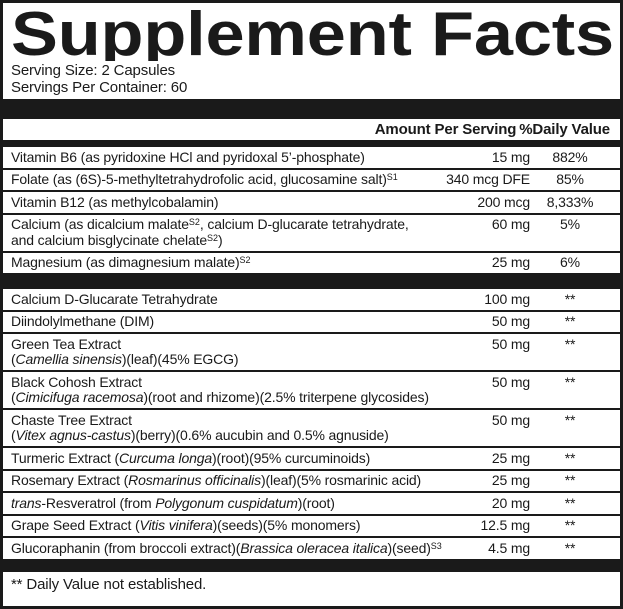  What do you see at coordinates (82, 321) in the screenshot?
I see `ingredient-name-line: Diindolylmethane (DIM)` at bounding box center [82, 321].